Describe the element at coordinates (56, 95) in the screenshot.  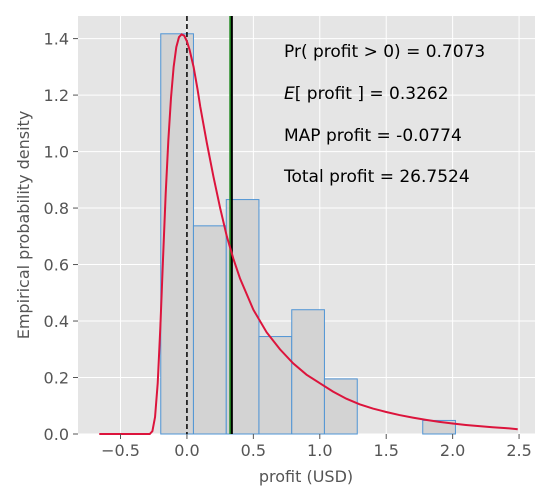
I see `y-tick-label: 1.2` at that location.